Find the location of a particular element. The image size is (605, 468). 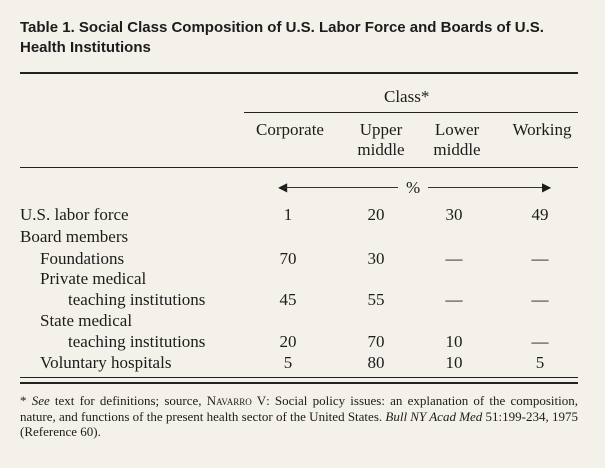

row-label-foundations: Foundations is located at coordinates (82, 258).